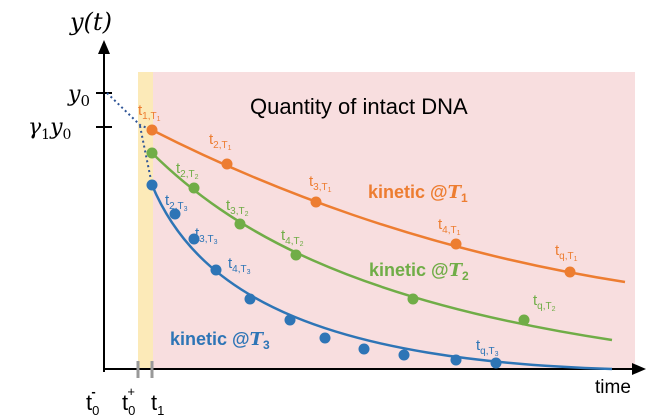 Image resolution: width=649 pixels, height=419 pixels. Describe the element at coordinates (176, 202) in the screenshot. I see `curve-3-point-label: t2,T3` at that location.